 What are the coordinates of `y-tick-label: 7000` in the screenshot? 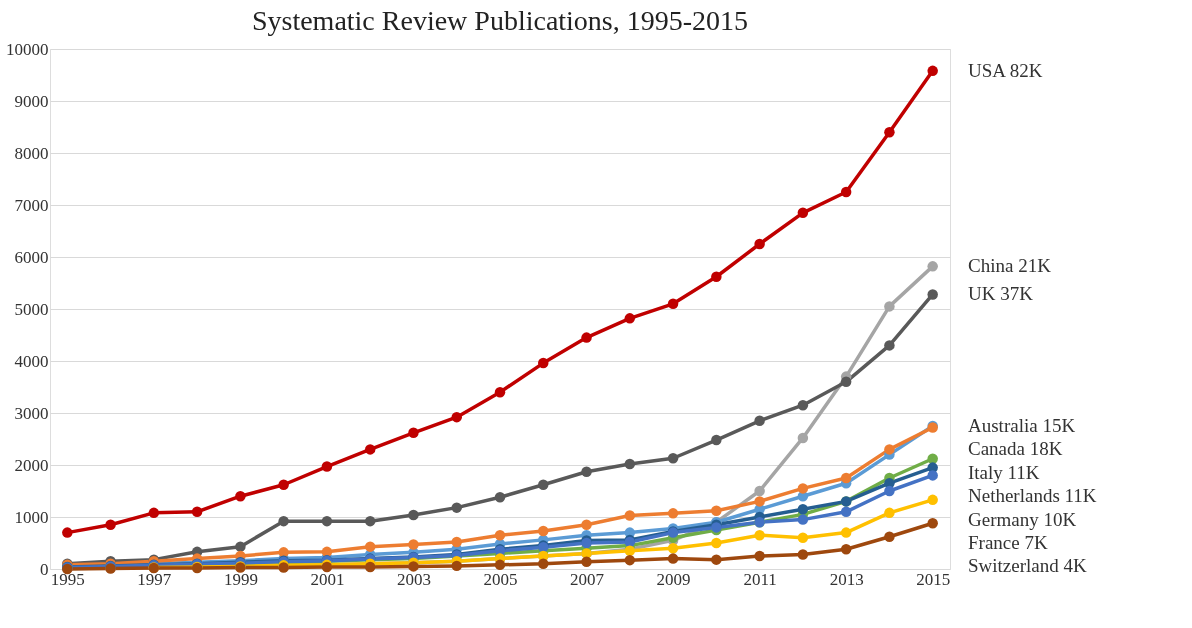 It's located at (31, 205).